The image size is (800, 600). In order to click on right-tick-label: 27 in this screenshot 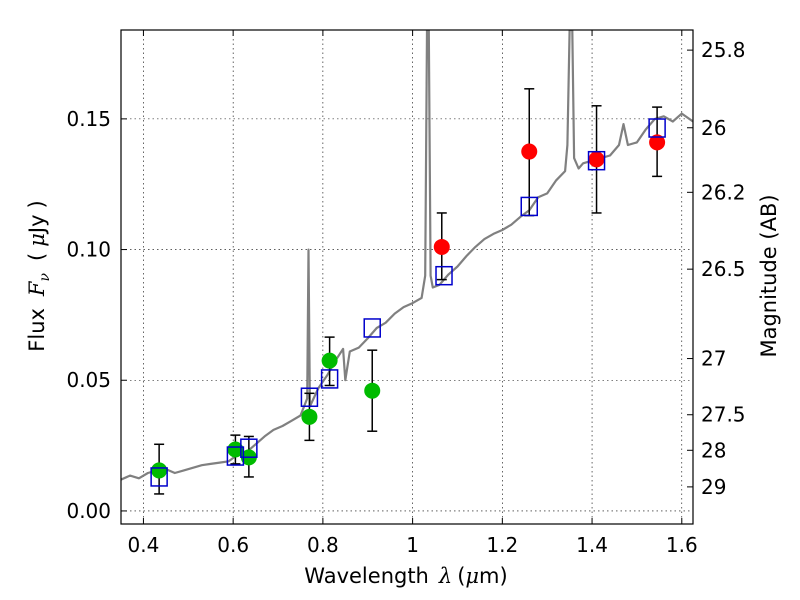, I will do `click(713, 359)`.